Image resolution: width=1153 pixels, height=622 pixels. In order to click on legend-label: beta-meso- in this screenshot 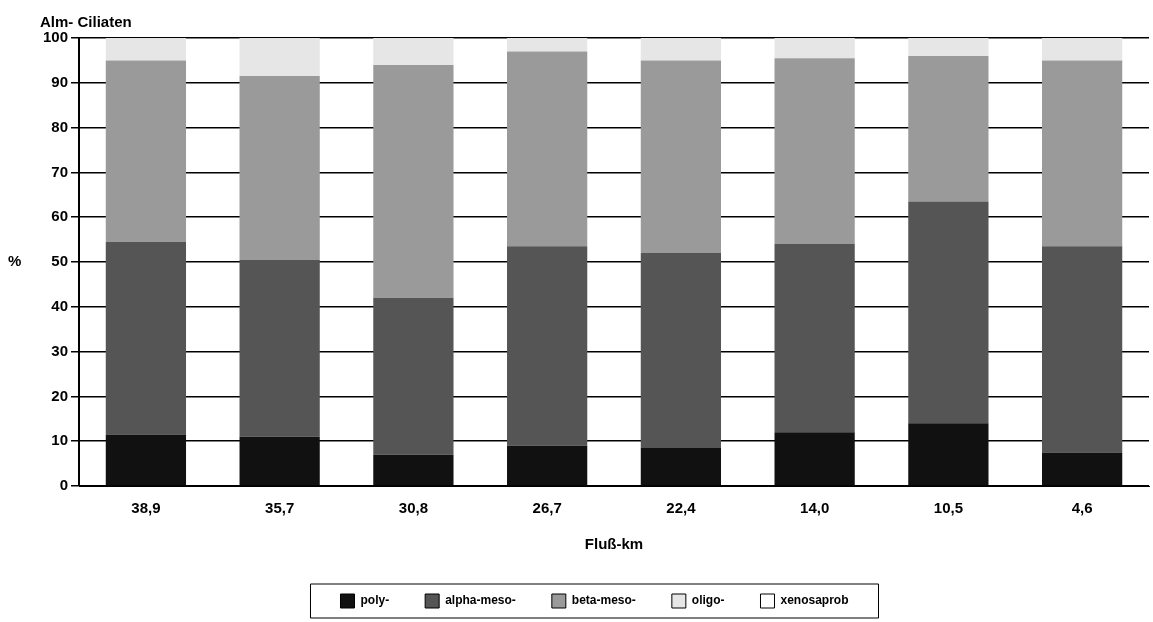, I will do `click(603, 600)`.